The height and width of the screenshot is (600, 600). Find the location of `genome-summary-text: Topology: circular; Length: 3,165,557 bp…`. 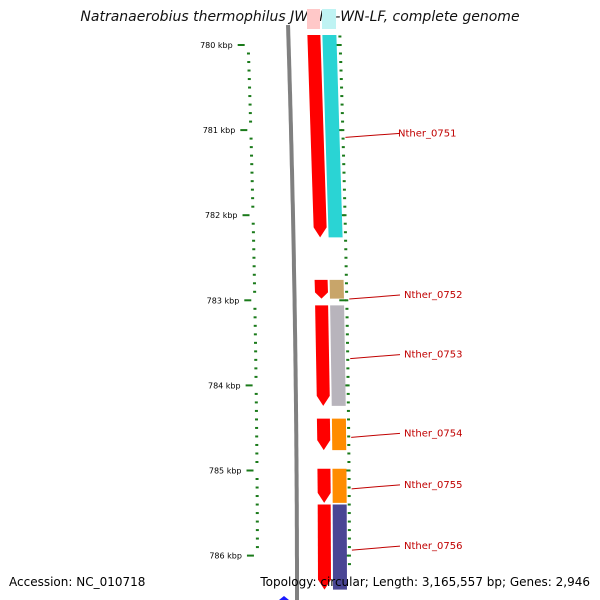

genome-summary-text: Topology: circular; Length: 3,165,557 bp… is located at coordinates (425, 582).